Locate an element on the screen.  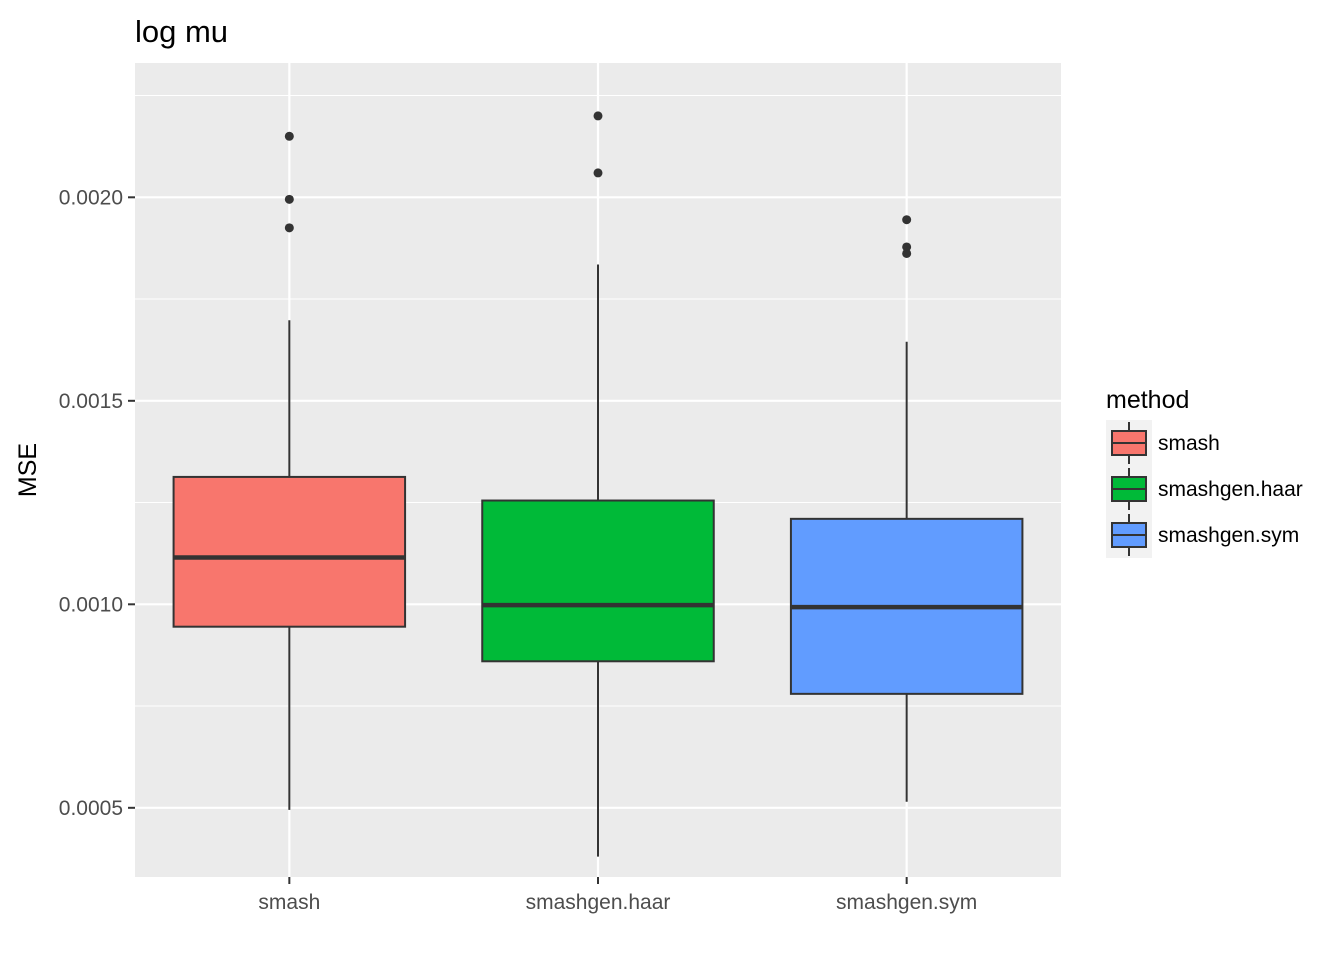
legend-item-smashgen.haar: smashgen.haar is located at coordinates (1204, 489).